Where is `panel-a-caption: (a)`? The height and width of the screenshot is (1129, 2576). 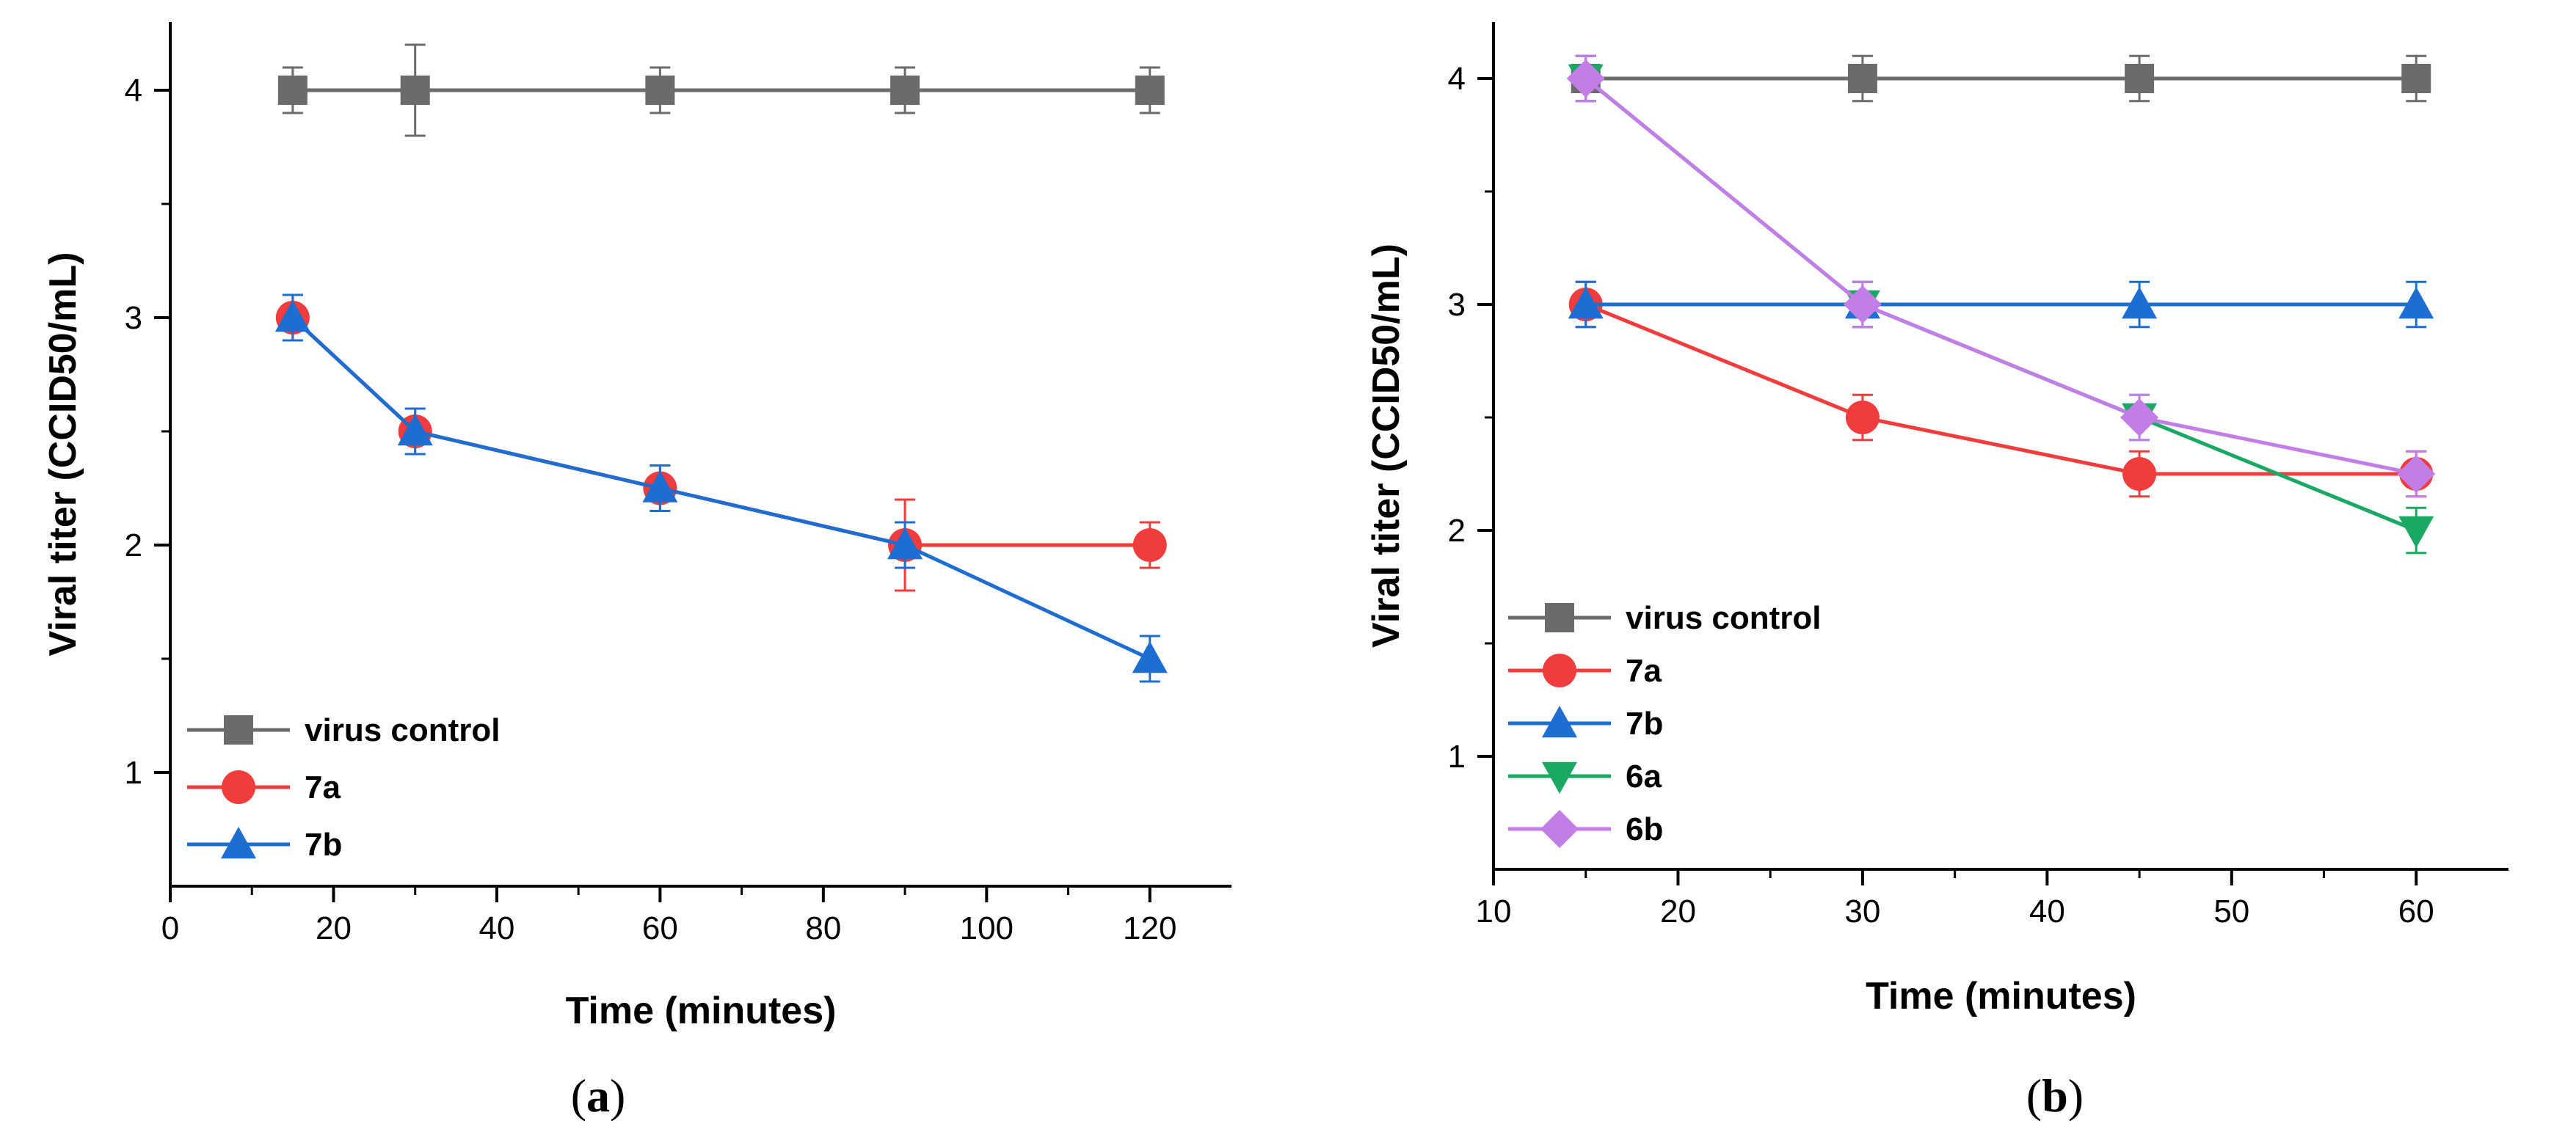 panel-a-caption: (a) is located at coordinates (598, 1096).